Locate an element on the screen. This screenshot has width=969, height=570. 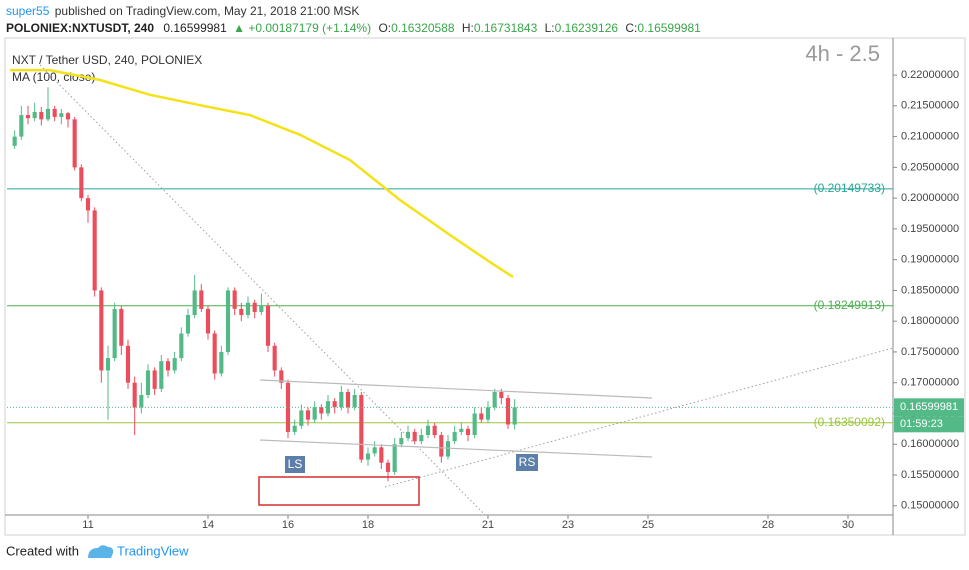
y-tick-label: 0.17000000 is located at coordinates (930, 383).